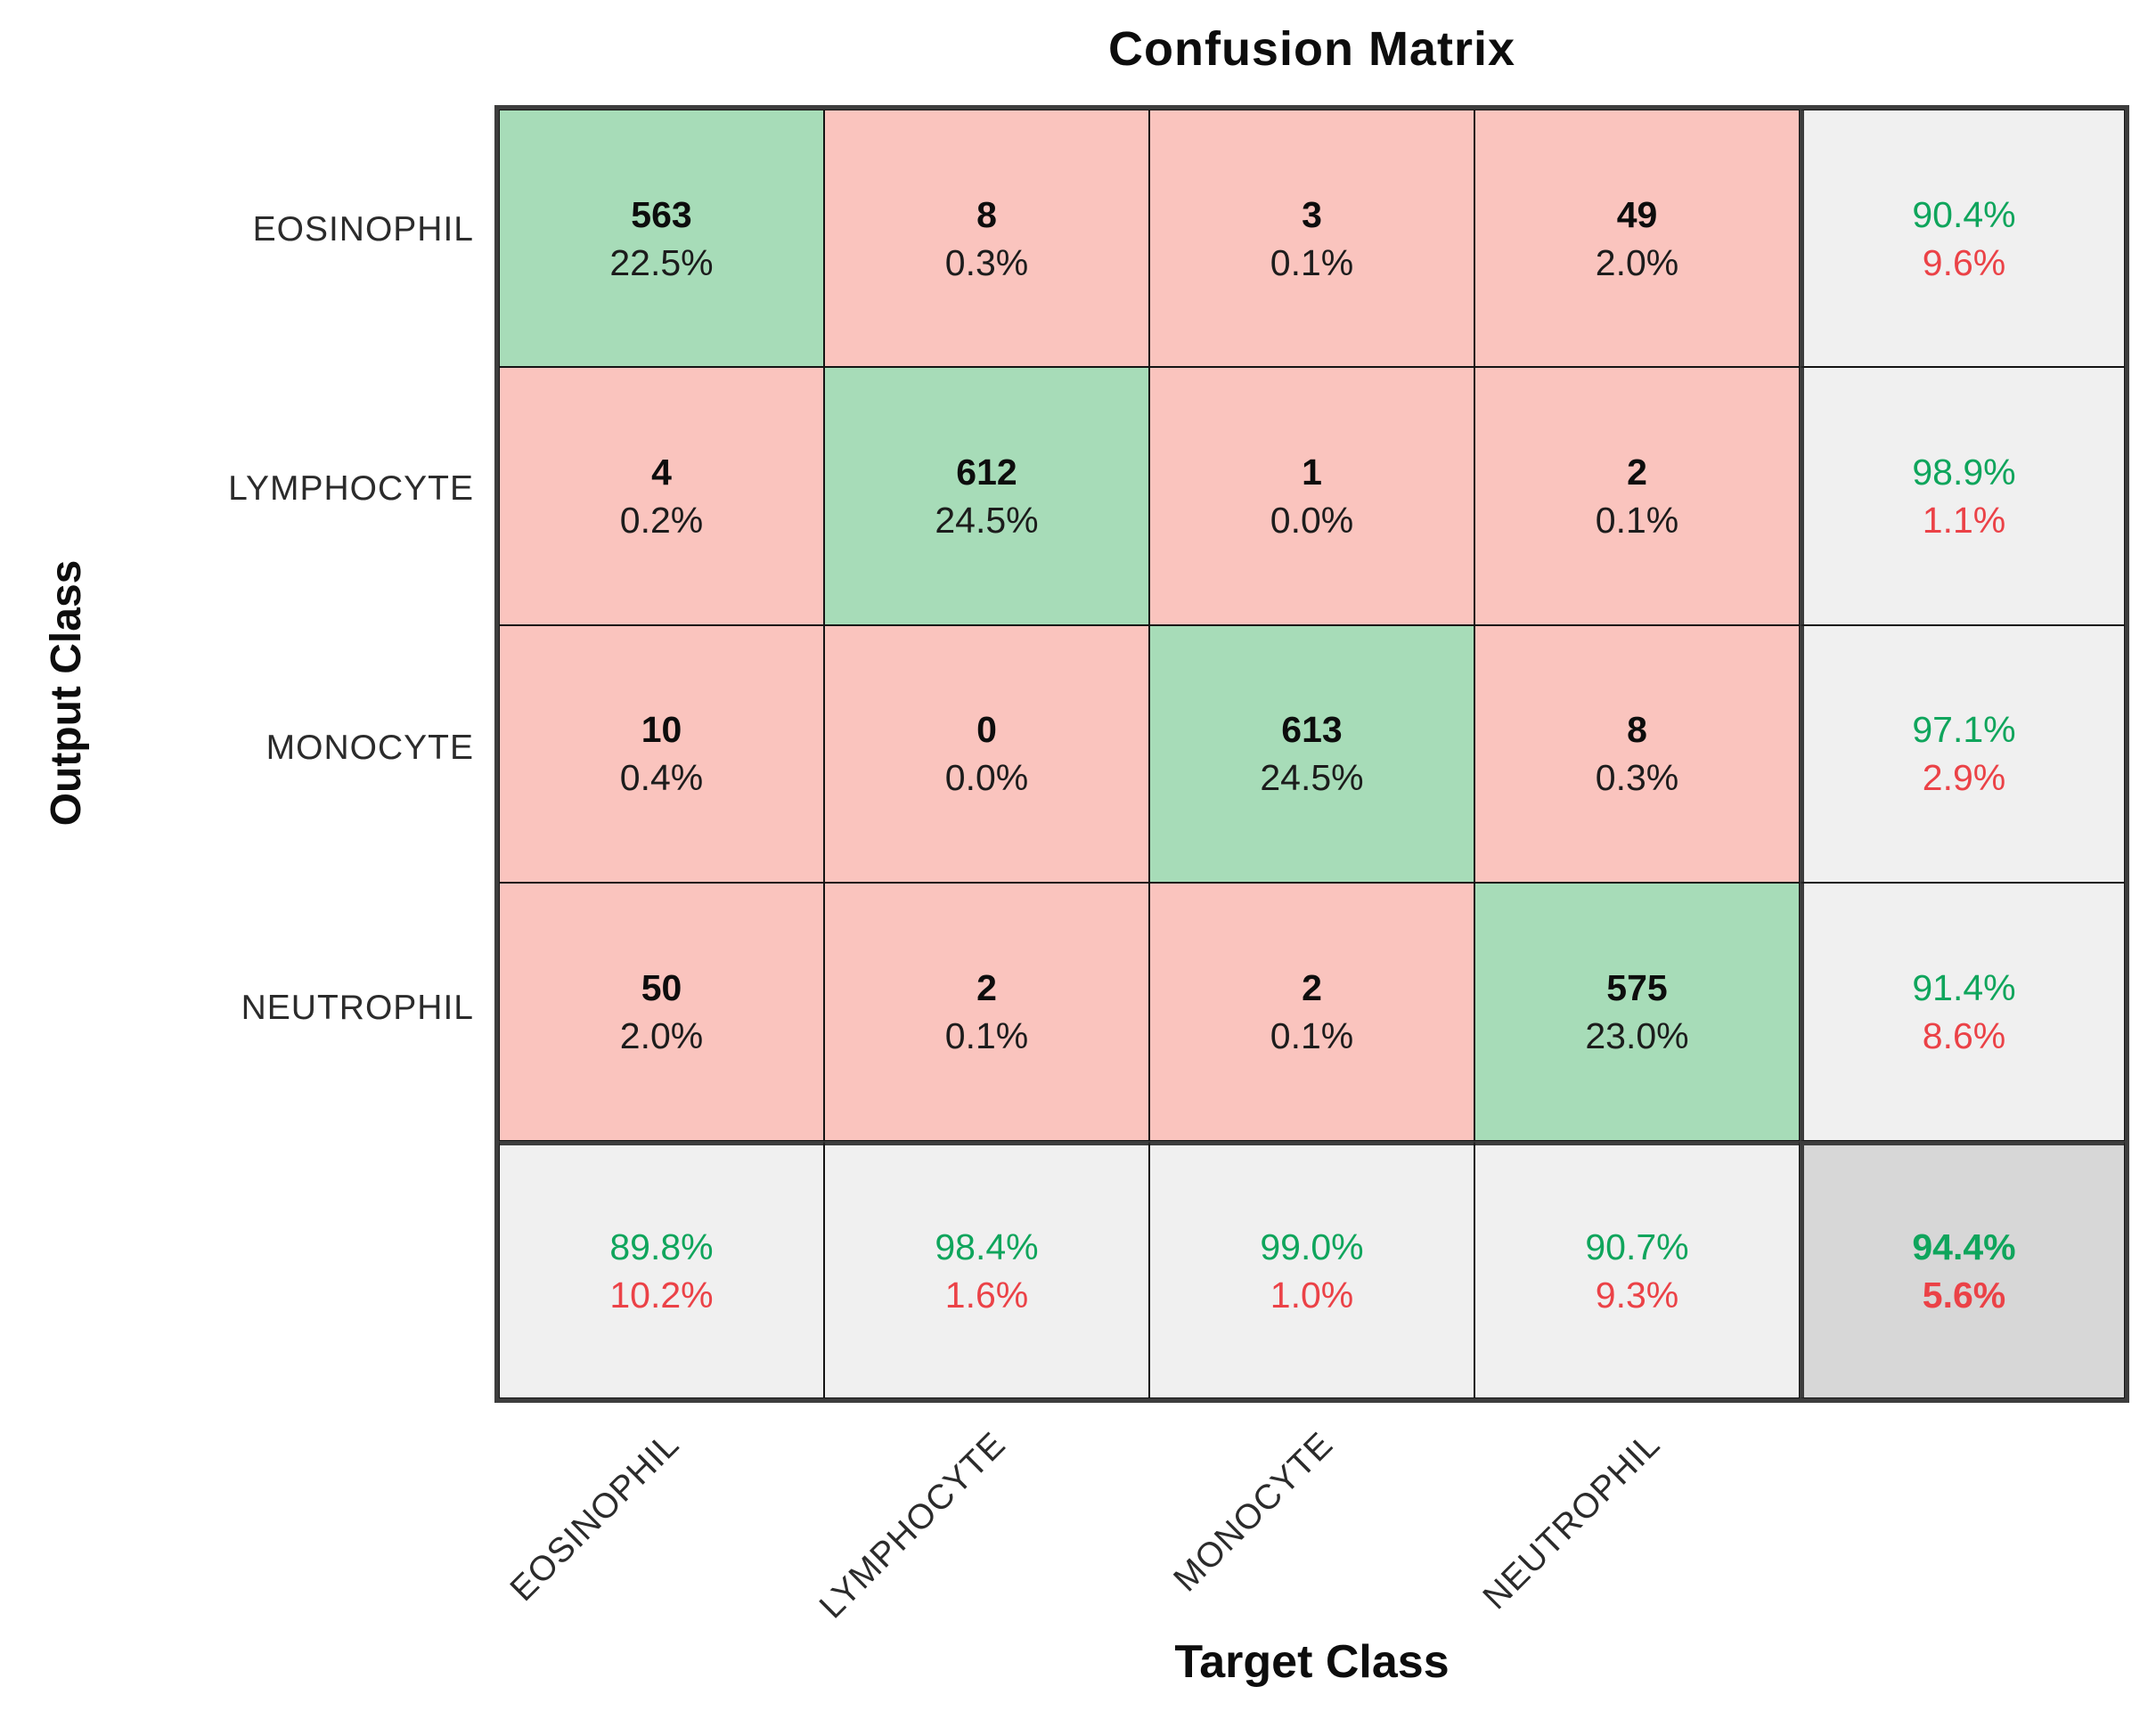 The height and width of the screenshot is (1719, 2156). I want to click on col-summary-cell-c2: 99.0% 1.0%, so click(1311, 1269).